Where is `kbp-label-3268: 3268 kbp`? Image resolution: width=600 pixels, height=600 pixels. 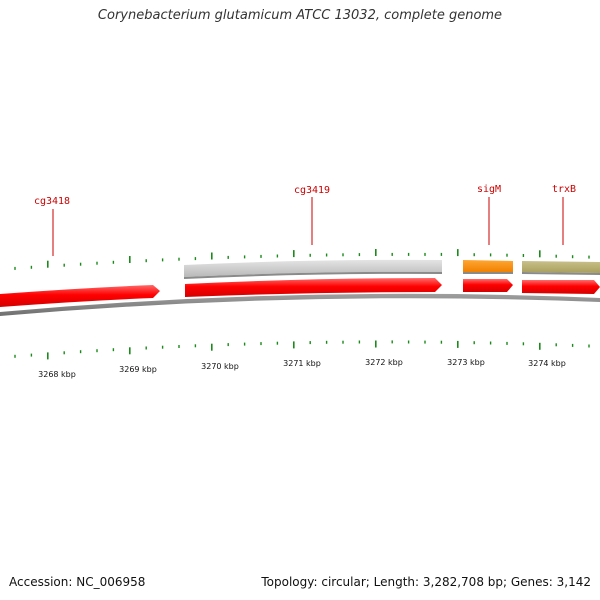
kbp-label-3268: 3268 kbp is located at coordinates (57, 374).